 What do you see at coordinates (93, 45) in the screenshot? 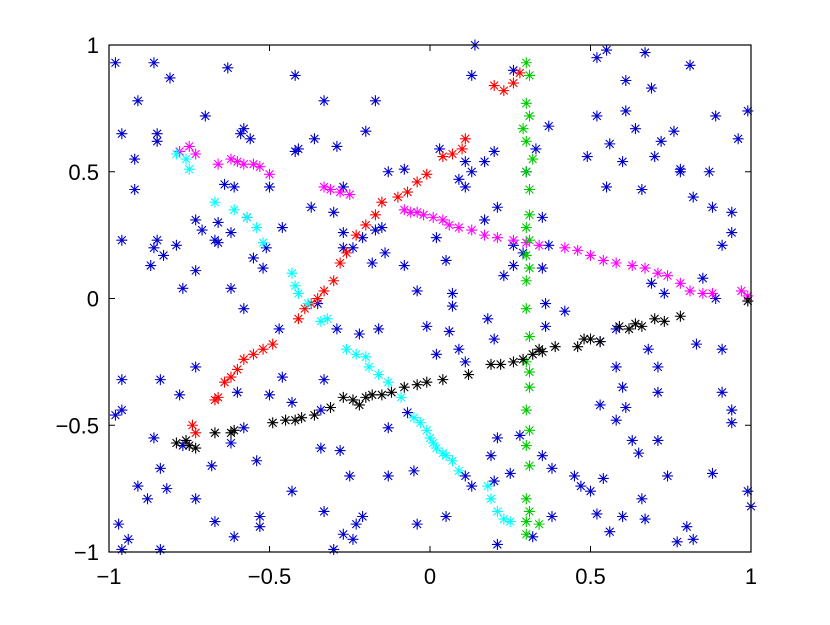
I see `y-tick-label: 1` at bounding box center [93, 45].